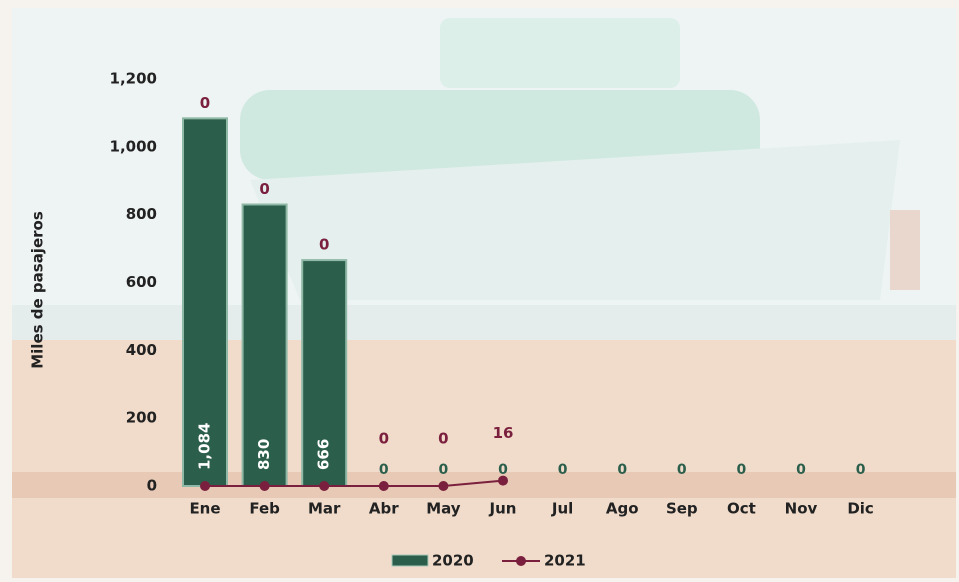 The width and height of the screenshot is (959, 582). I want to click on x-tick-label: Jun, so click(503, 509).